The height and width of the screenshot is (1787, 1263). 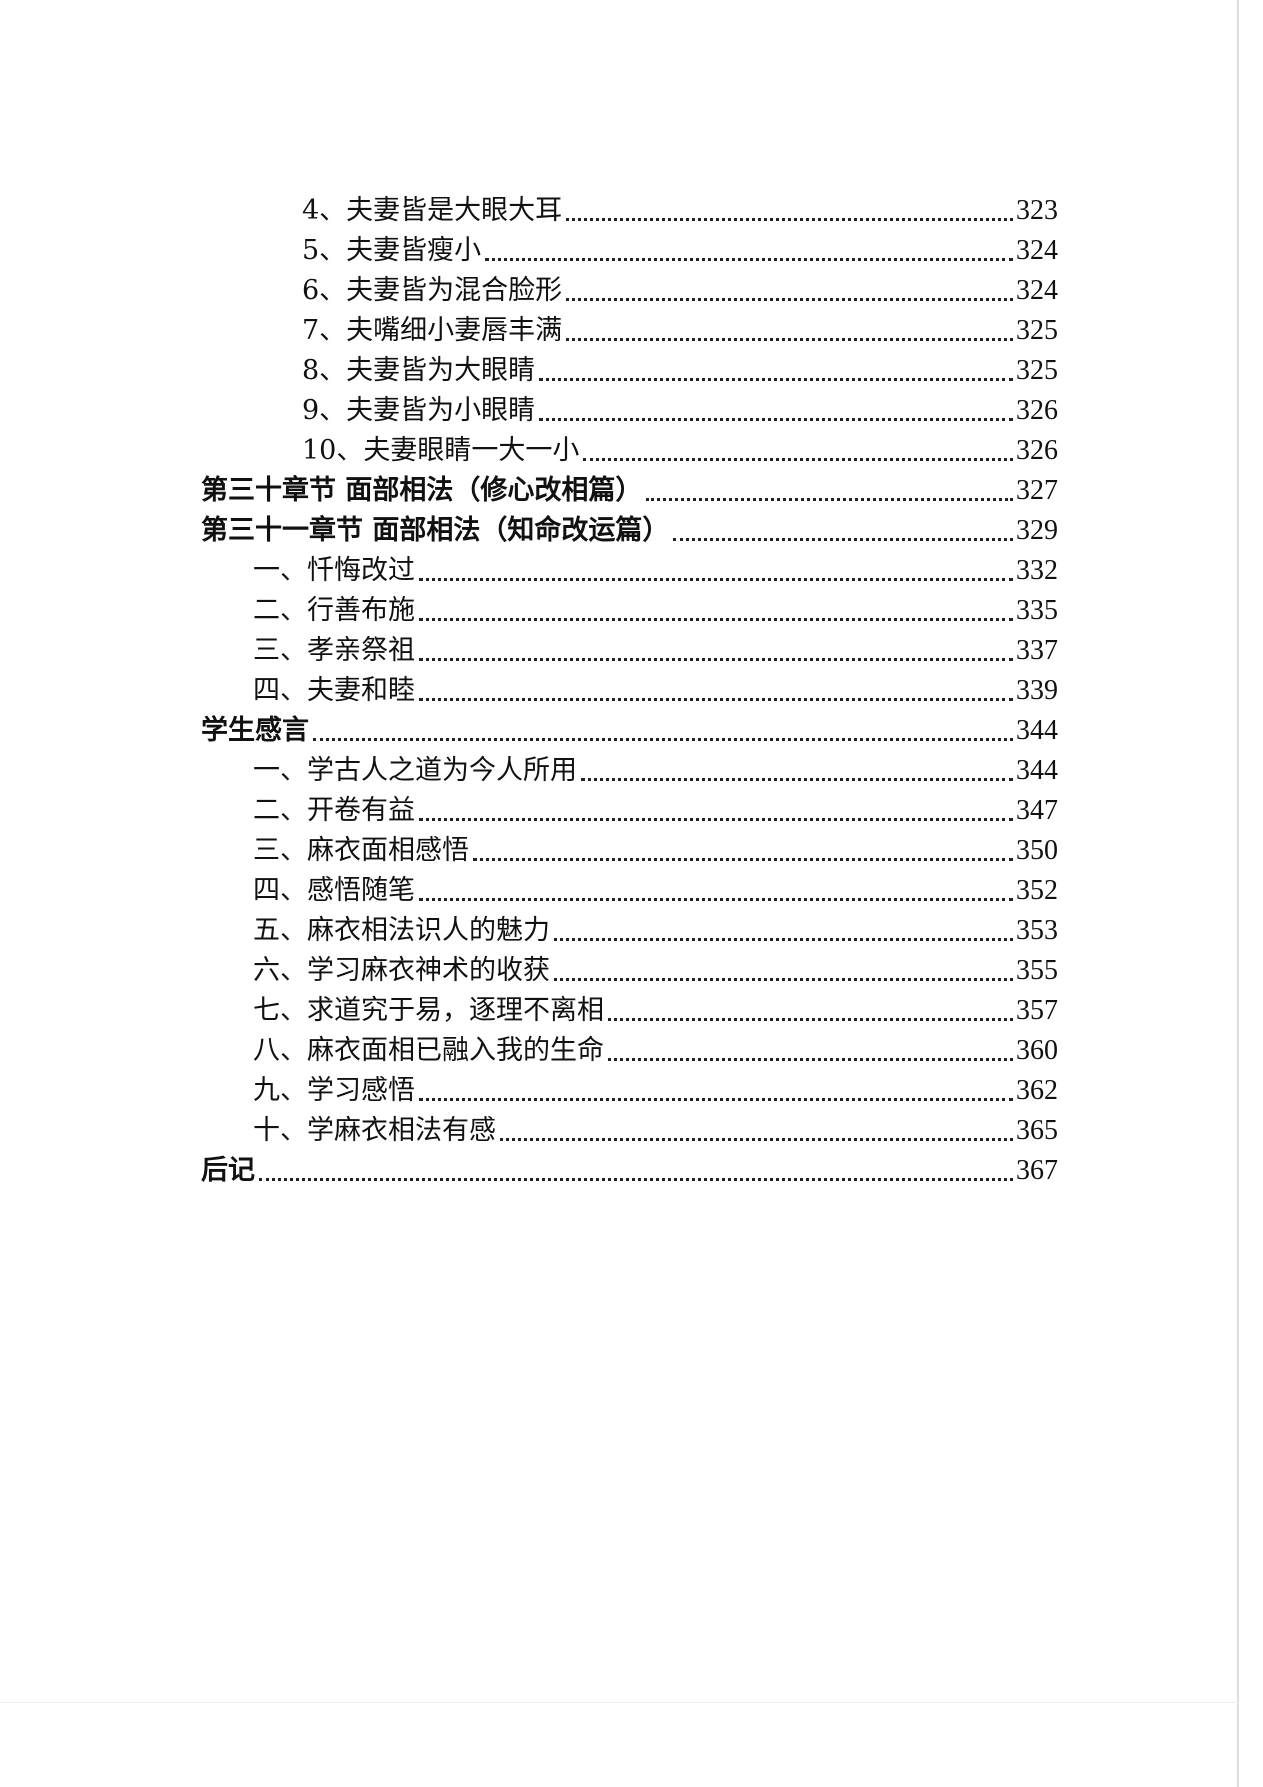 What do you see at coordinates (680, 291) in the screenshot?
I see `toc-entry: 6、夫妻皆为混合脸形 324` at bounding box center [680, 291].